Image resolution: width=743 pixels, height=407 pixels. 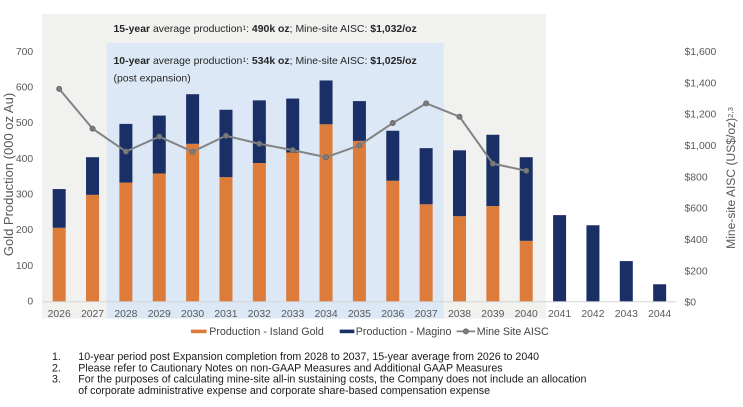 What do you see at coordinates (25, 88) in the screenshot?
I see `svg-text: 600` at bounding box center [25, 88].